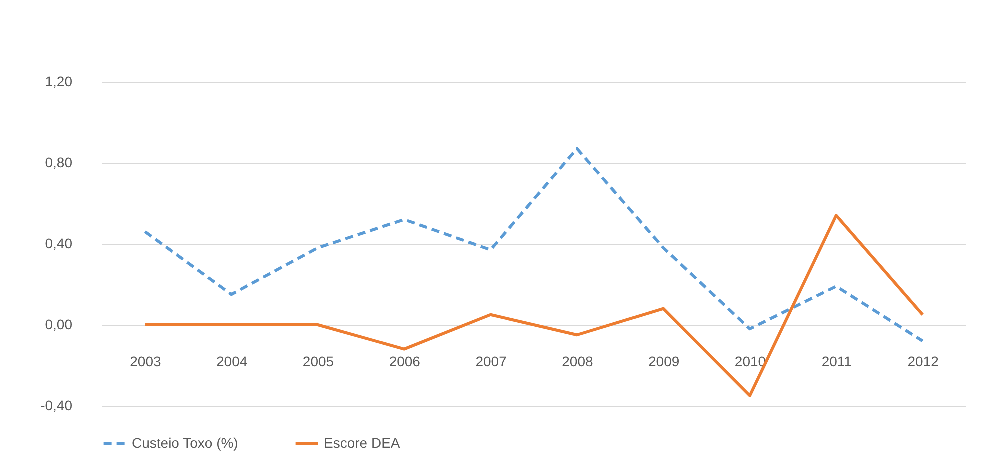 Image resolution: width=986 pixels, height=466 pixels. I want to click on y-tick-label: 1,20, so click(59, 82).